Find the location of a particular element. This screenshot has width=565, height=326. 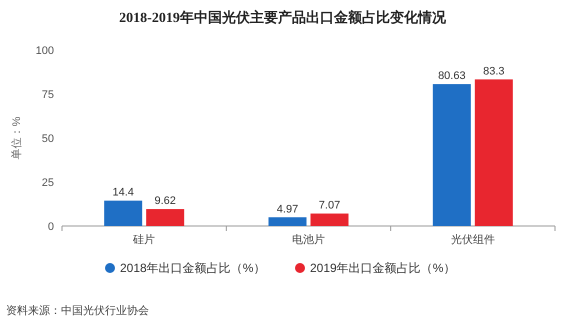

x-tick-label: 电池片 is located at coordinates (308, 239).